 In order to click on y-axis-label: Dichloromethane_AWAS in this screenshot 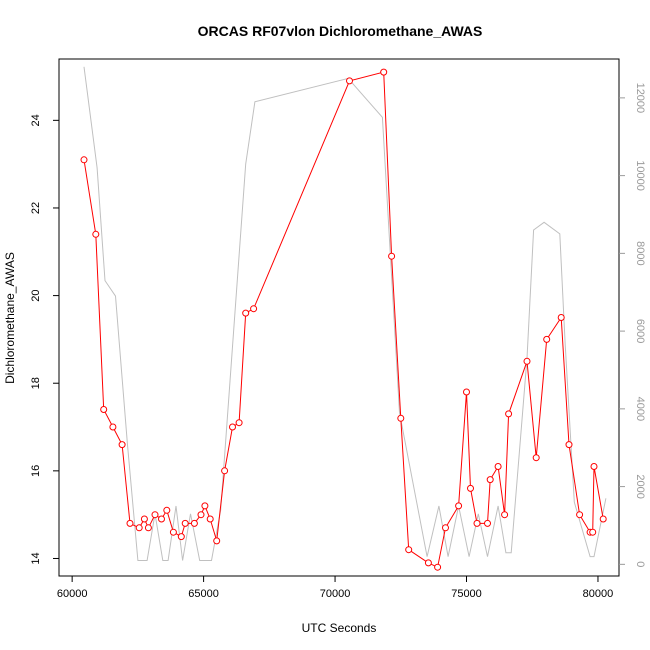, I will do `click(10, 318)`.